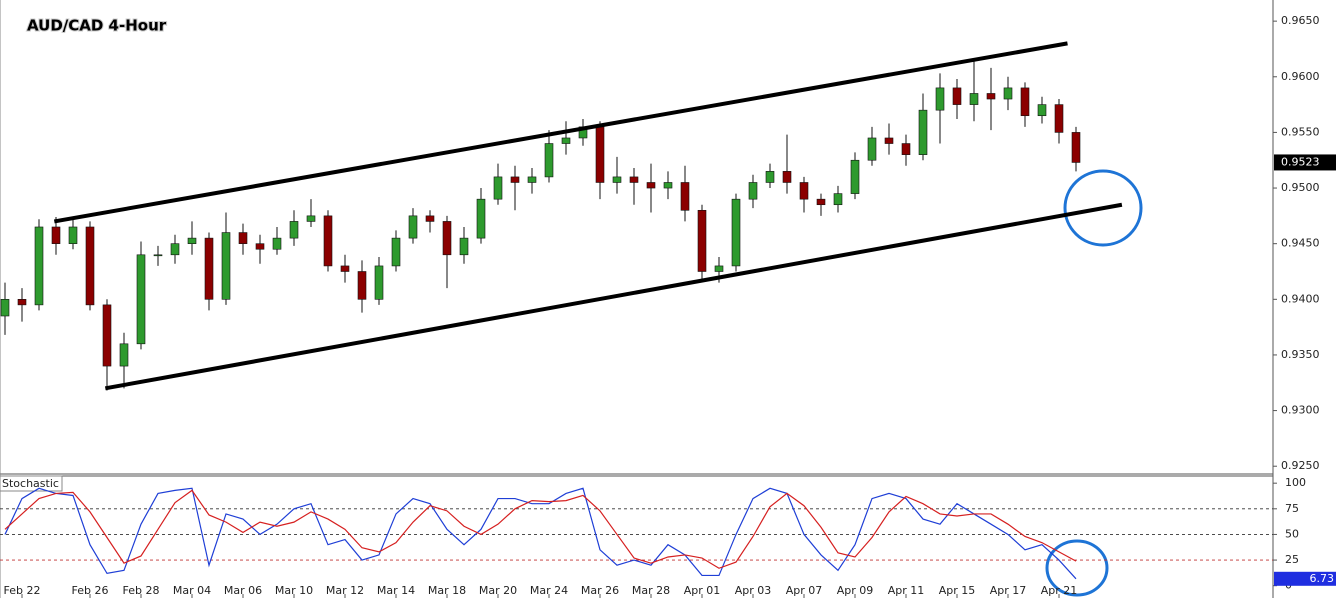 The width and height of the screenshot is (1336, 598). What do you see at coordinates (1300, 298) in the screenshot?
I see `y-tick-label: 0.9400` at bounding box center [1300, 298].